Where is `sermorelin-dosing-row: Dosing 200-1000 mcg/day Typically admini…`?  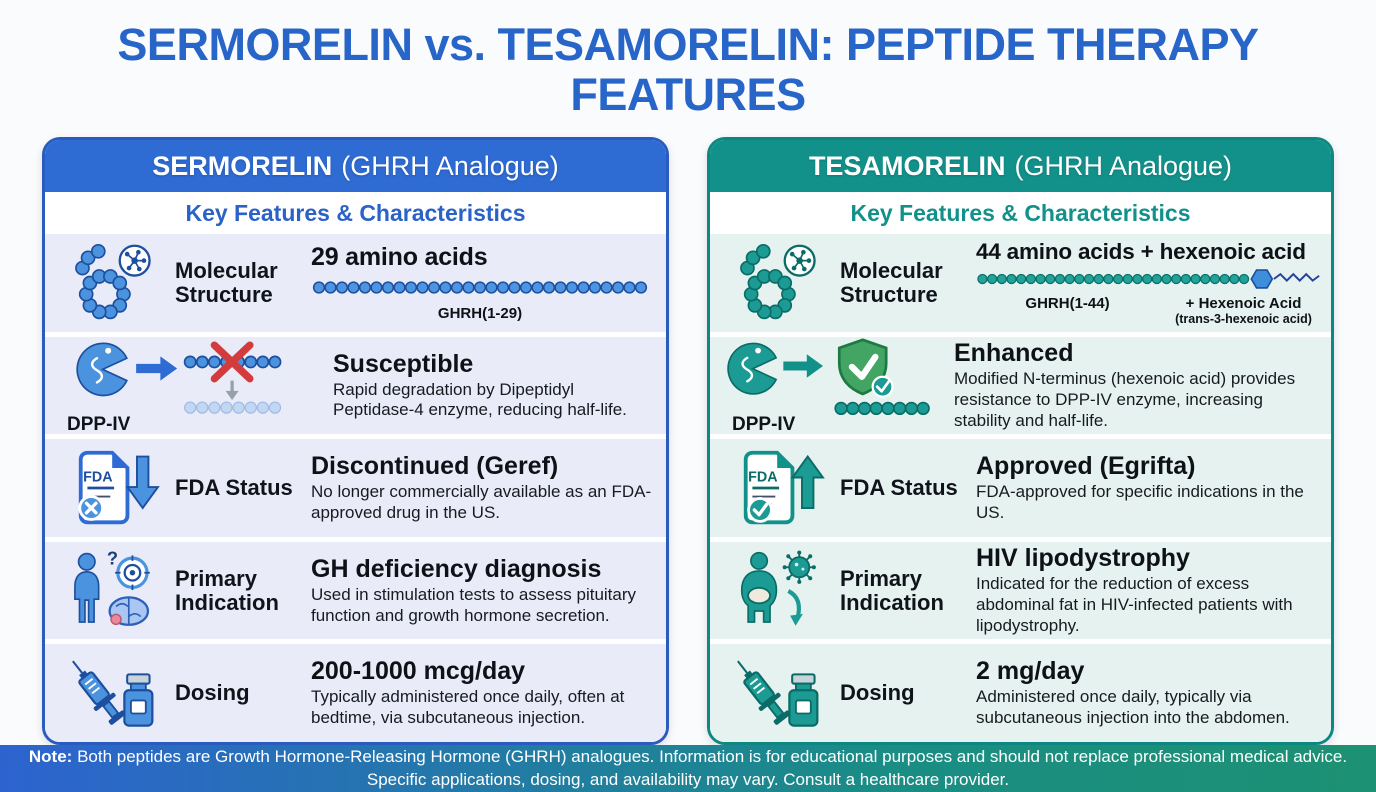 sermorelin-dosing-row: Dosing 200-1000 mcg/day Typically admini… is located at coordinates (355, 693).